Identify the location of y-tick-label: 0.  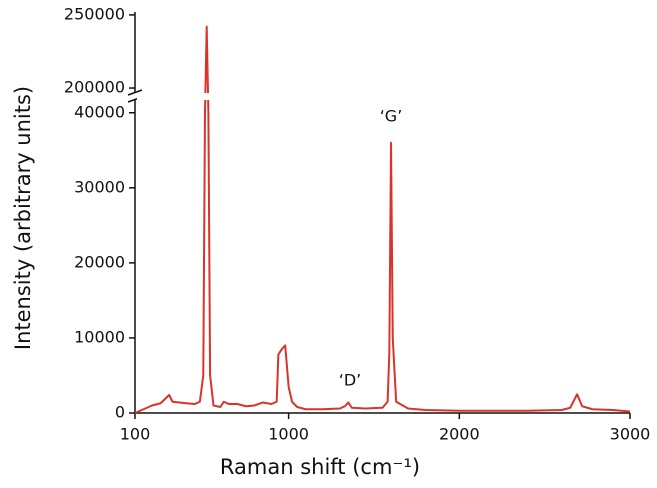
(120, 412).